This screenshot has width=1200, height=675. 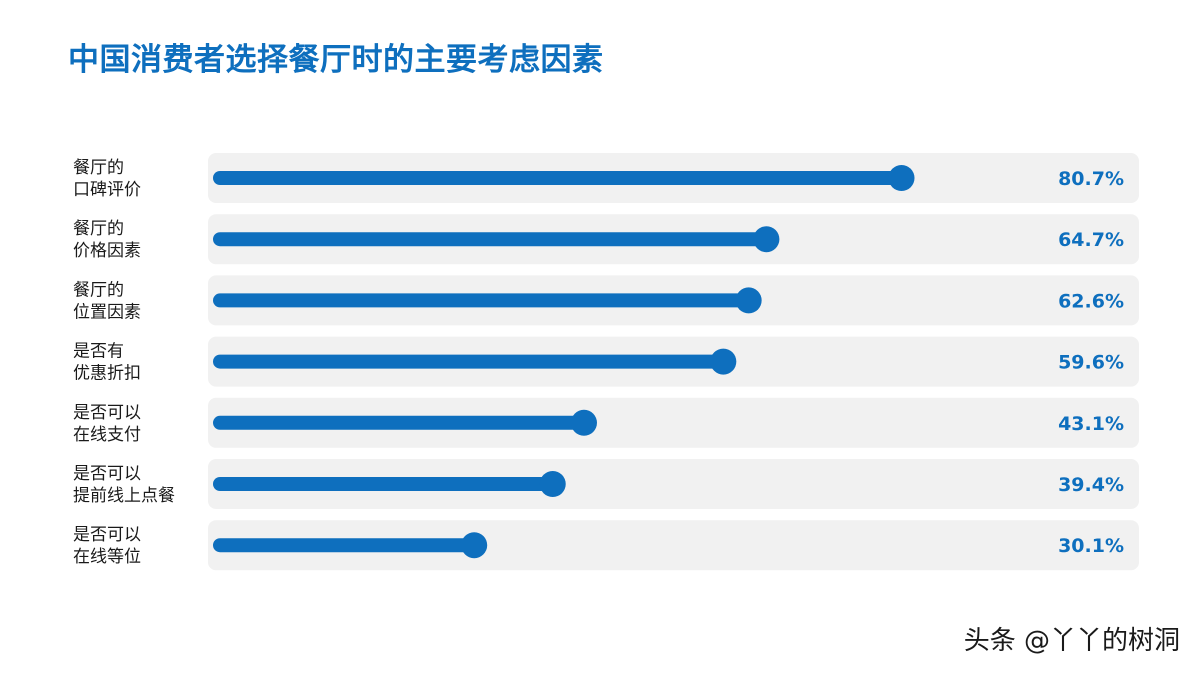 I want to click on category-label: 是否可以提前线上点餐, so click(x=124, y=485).